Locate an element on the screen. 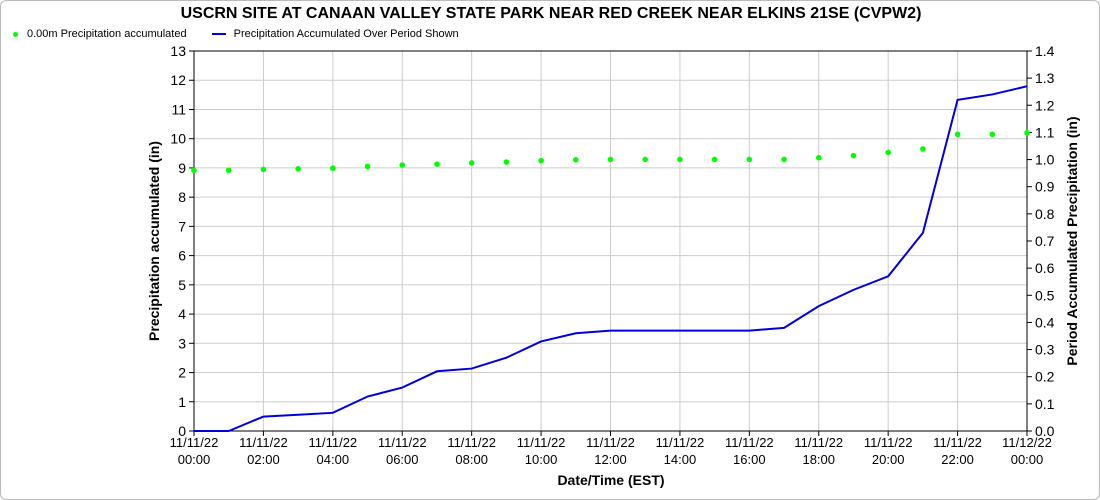 The width and height of the screenshot is (1100, 500). y-tick-label-left: 12 is located at coordinates (178, 80).